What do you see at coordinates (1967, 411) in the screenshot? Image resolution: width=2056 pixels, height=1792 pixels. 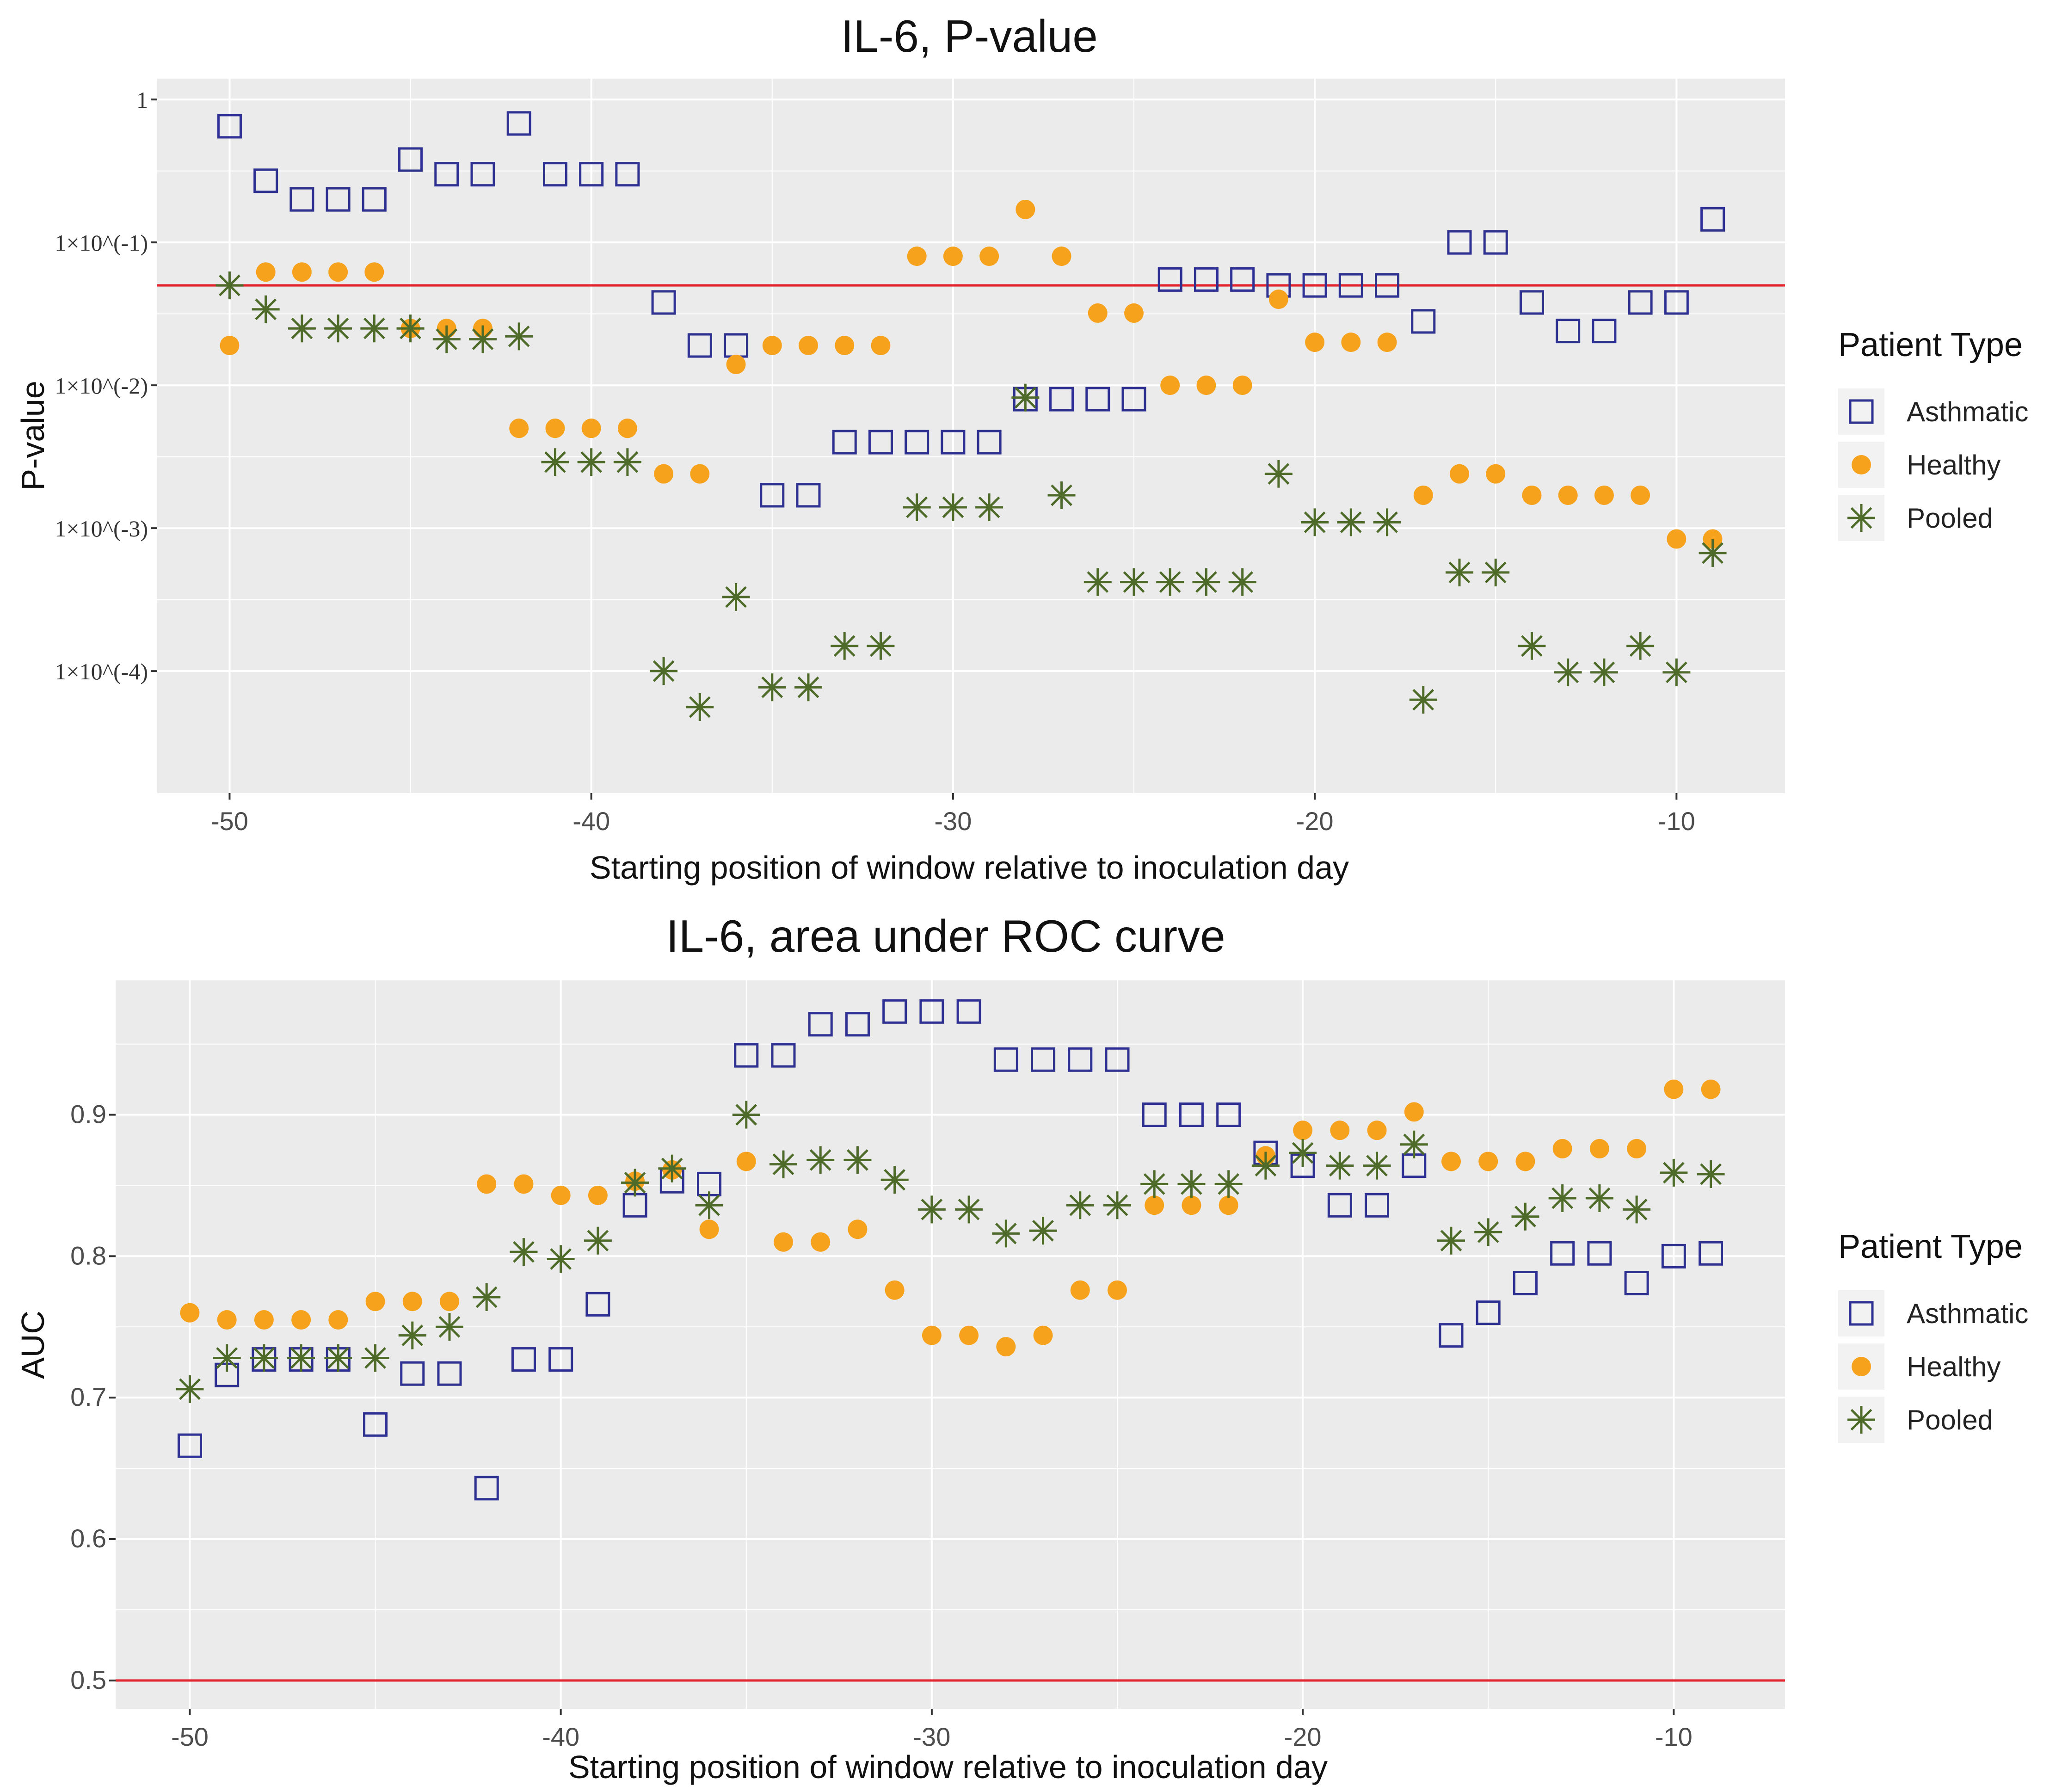 I see `legend-label: Asthmatic` at bounding box center [1967, 411].